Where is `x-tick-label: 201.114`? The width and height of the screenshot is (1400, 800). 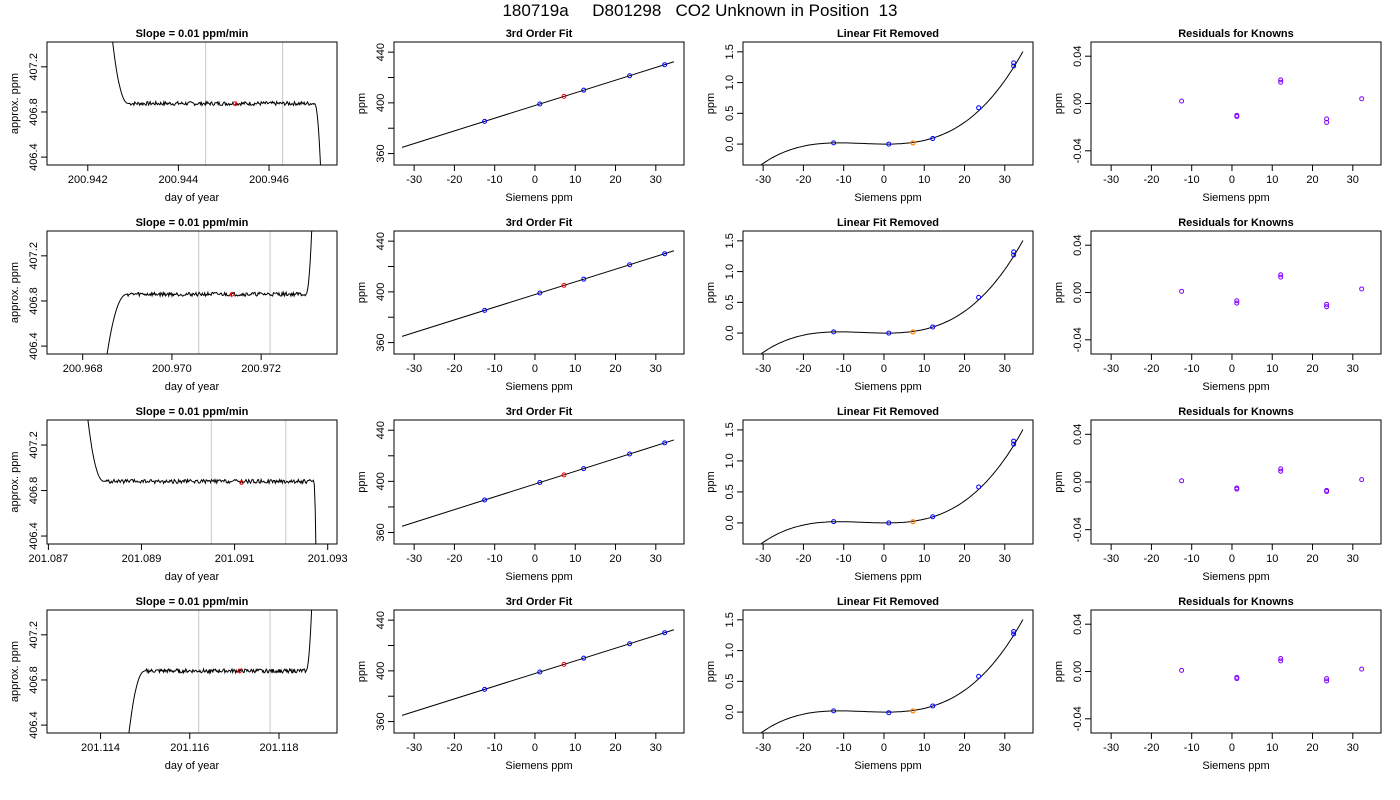 x-tick-label: 201.114 is located at coordinates (100, 748).